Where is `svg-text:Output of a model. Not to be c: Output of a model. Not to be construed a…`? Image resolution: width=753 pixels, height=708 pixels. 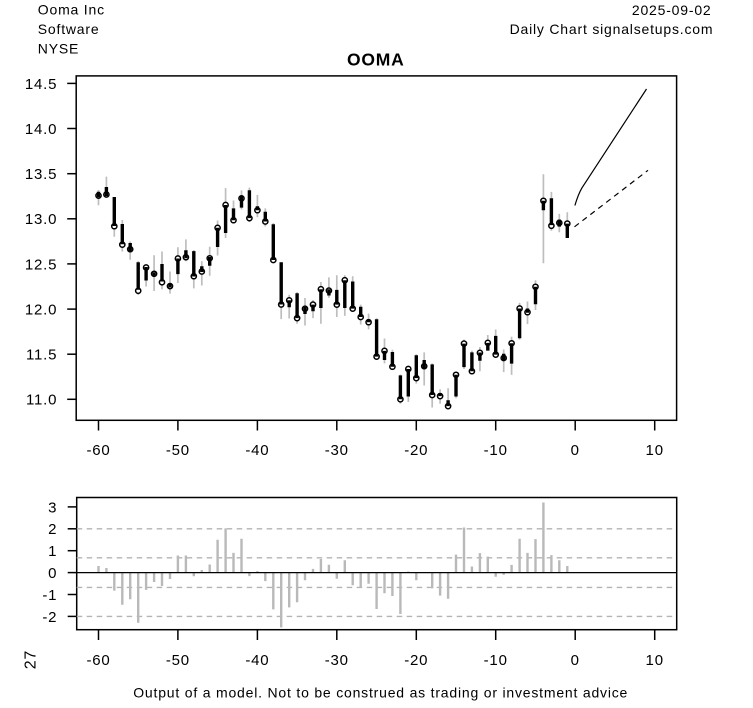
svg-text:Output of a model. Not to be c: Output of a model. Not to be construed a… is located at coordinates (380, 692).